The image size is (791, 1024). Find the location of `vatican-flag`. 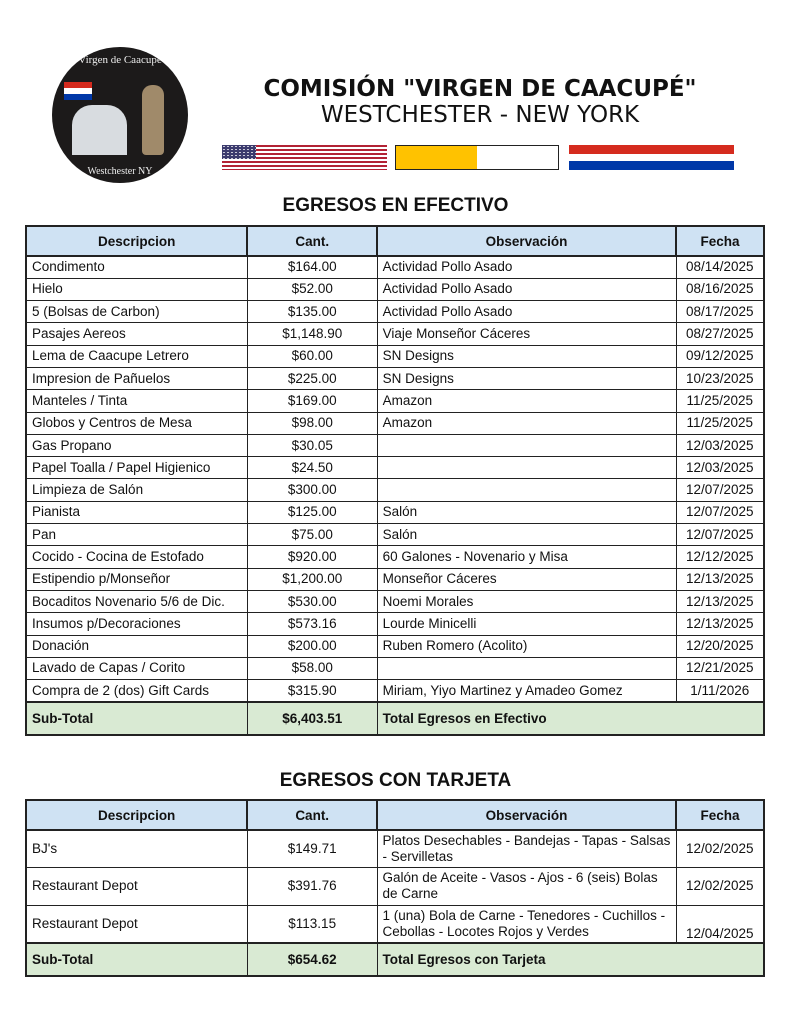

vatican-flag is located at coordinates (477, 157).